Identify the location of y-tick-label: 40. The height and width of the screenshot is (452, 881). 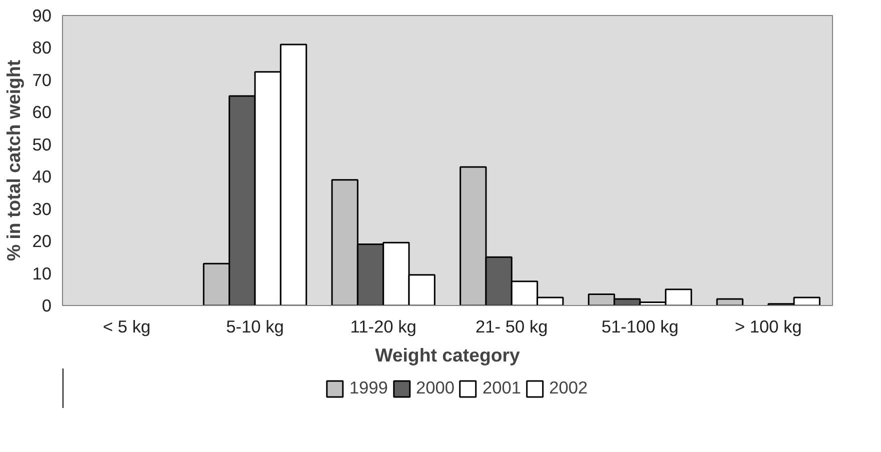
(42, 176).